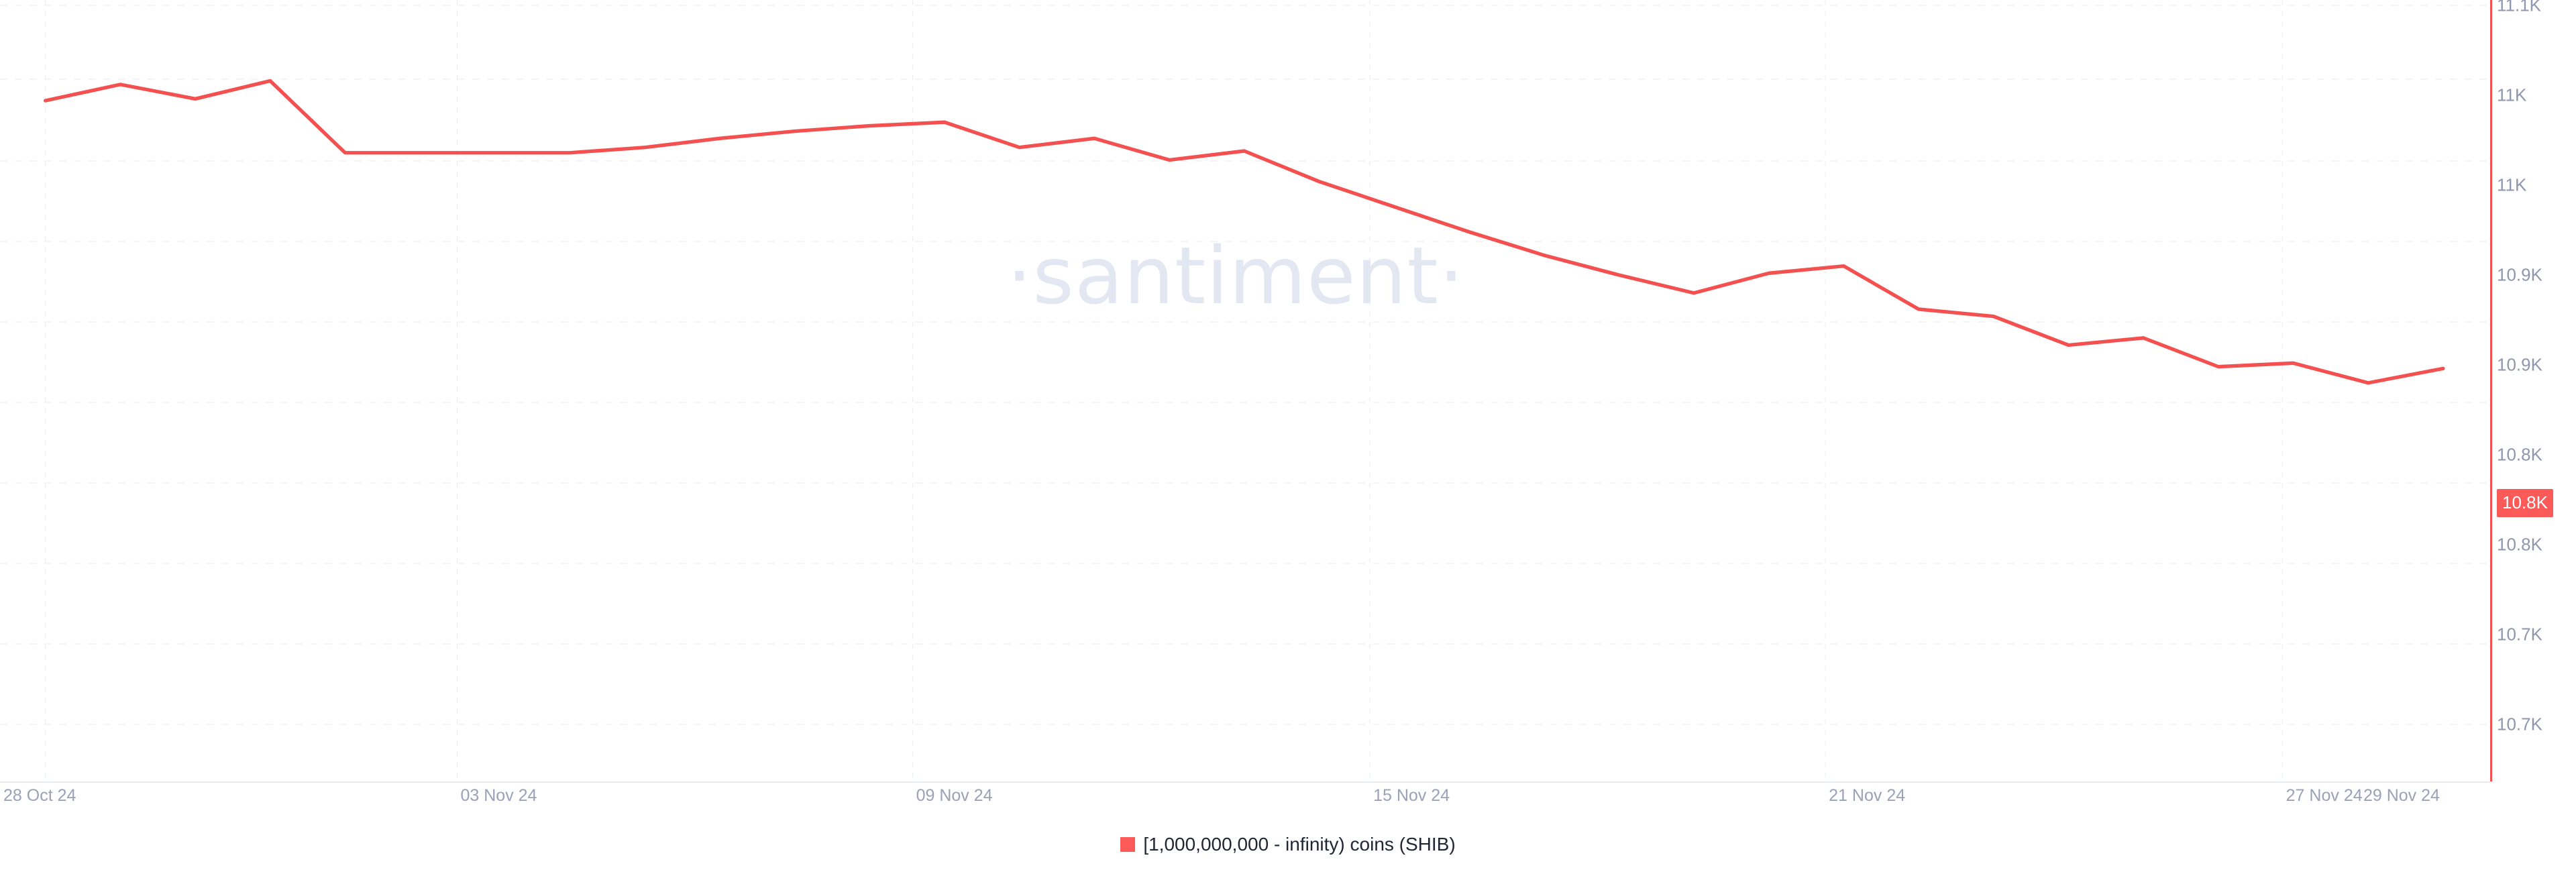 The image size is (2576, 872). I want to click on x-axis-tick-label: 27 Nov 24, so click(2324, 795).